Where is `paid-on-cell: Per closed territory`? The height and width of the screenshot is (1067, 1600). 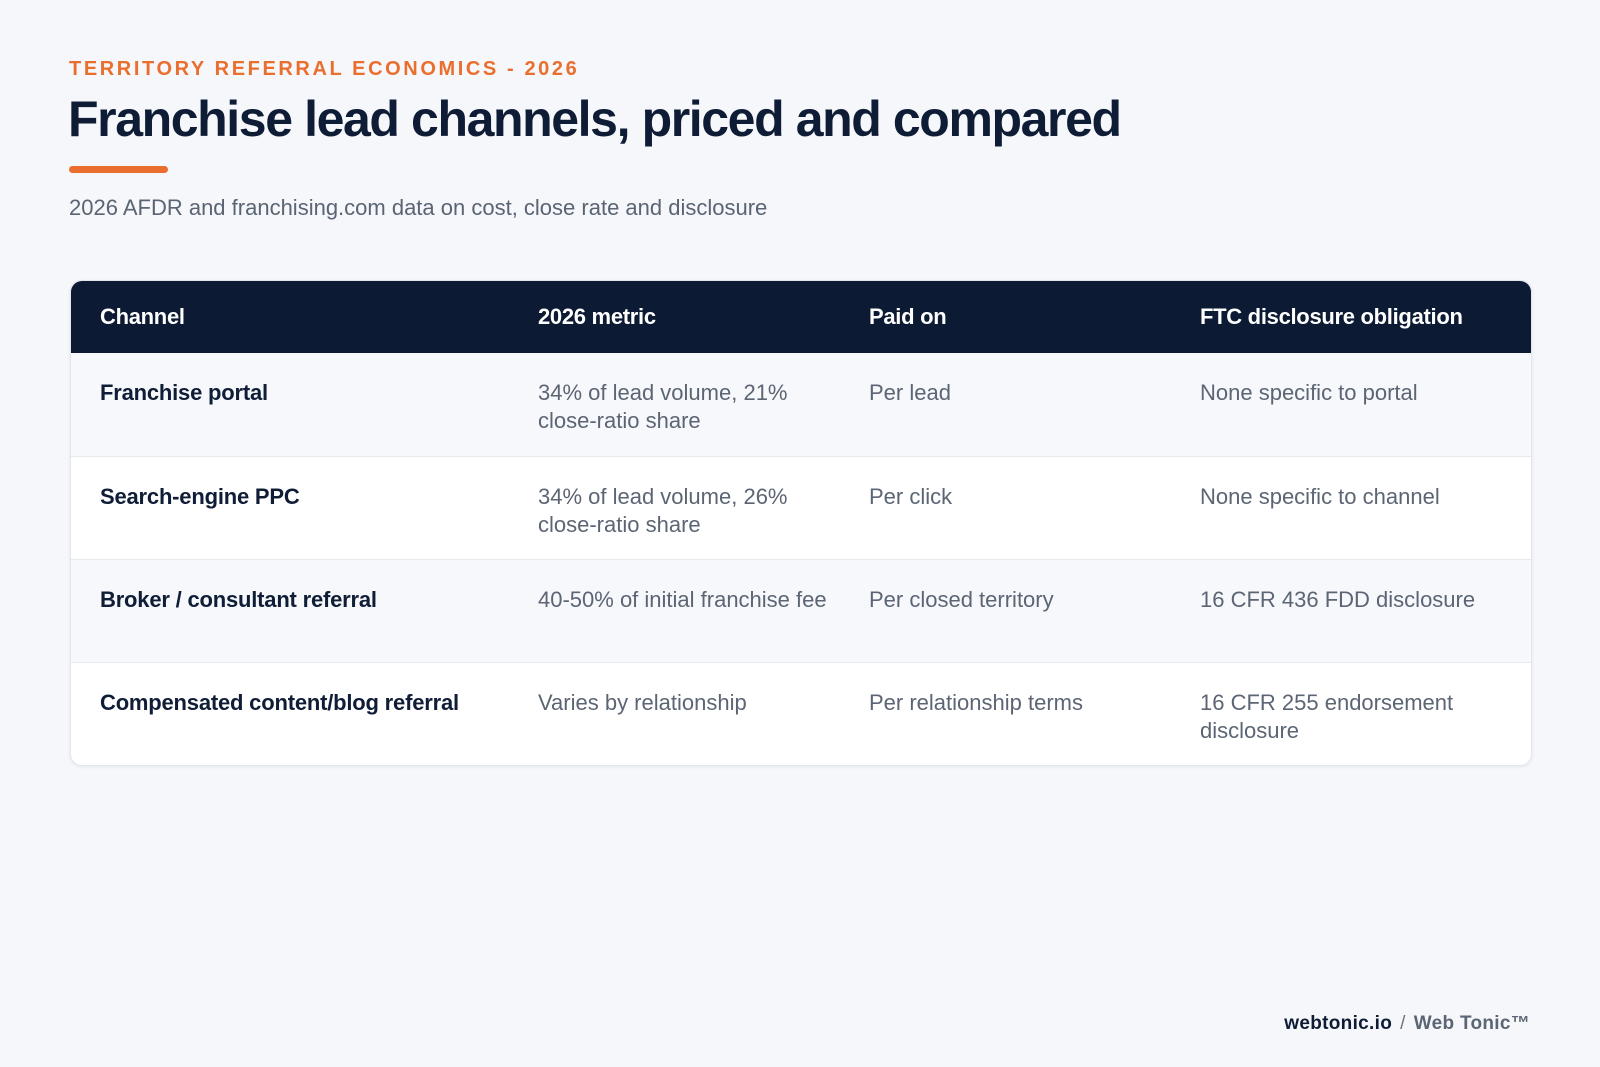 paid-on-cell: Per closed territory is located at coordinates (961, 599).